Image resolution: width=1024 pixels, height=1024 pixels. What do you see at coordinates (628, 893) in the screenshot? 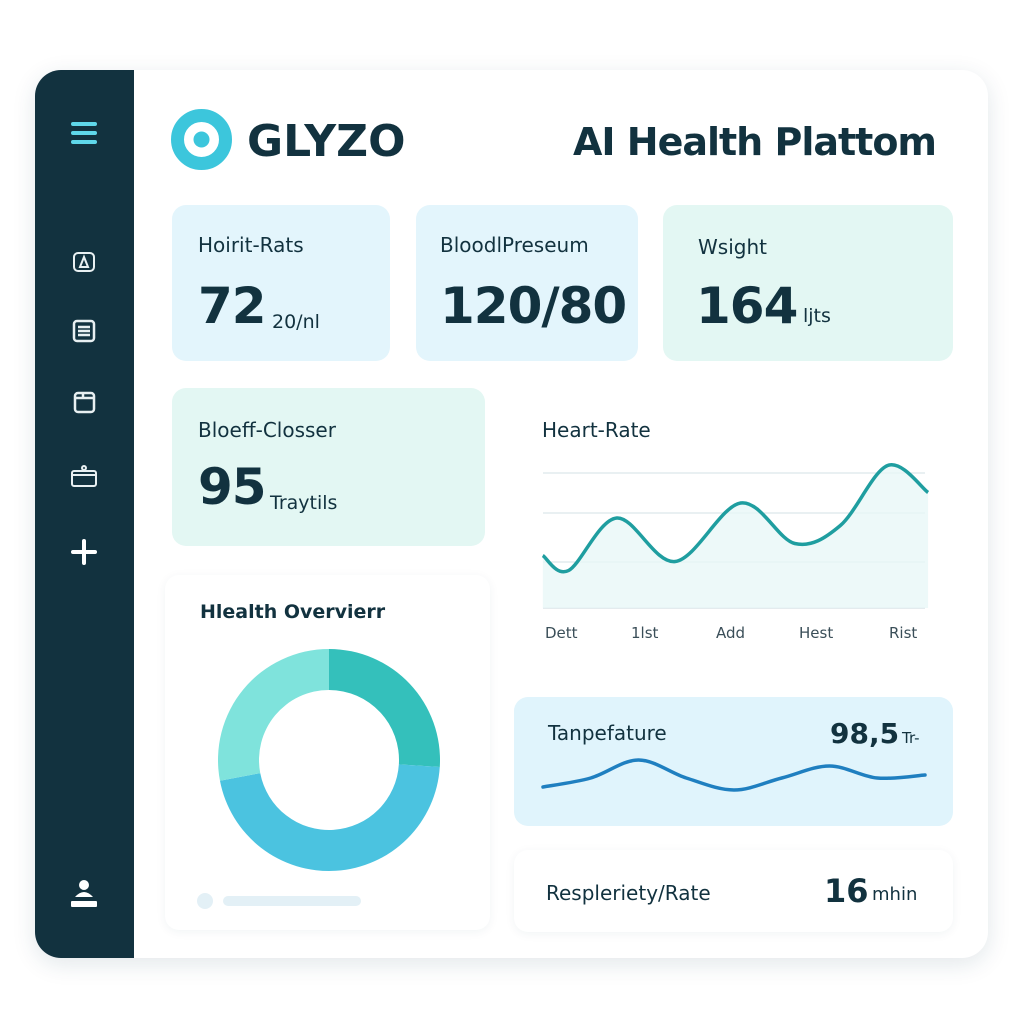
I see `card-label: Respleriety/Rate` at bounding box center [628, 893].